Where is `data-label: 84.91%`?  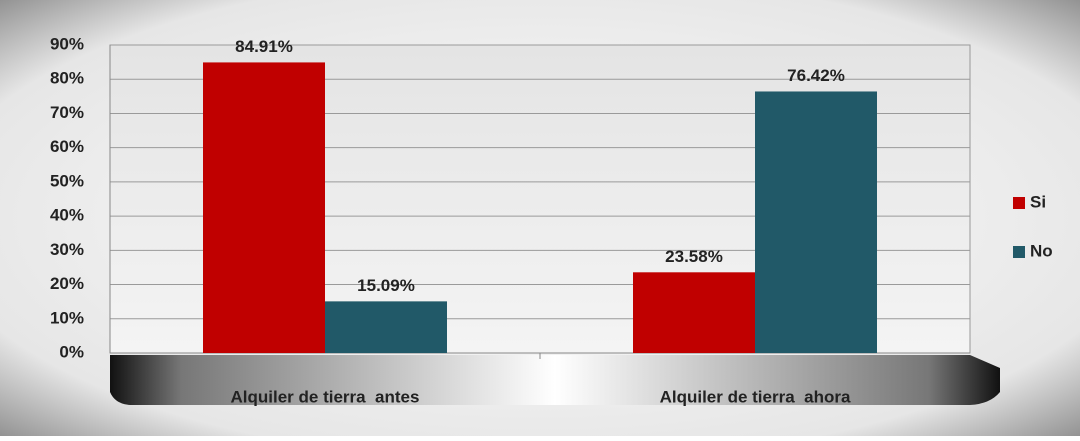
data-label: 84.91% is located at coordinates (264, 46).